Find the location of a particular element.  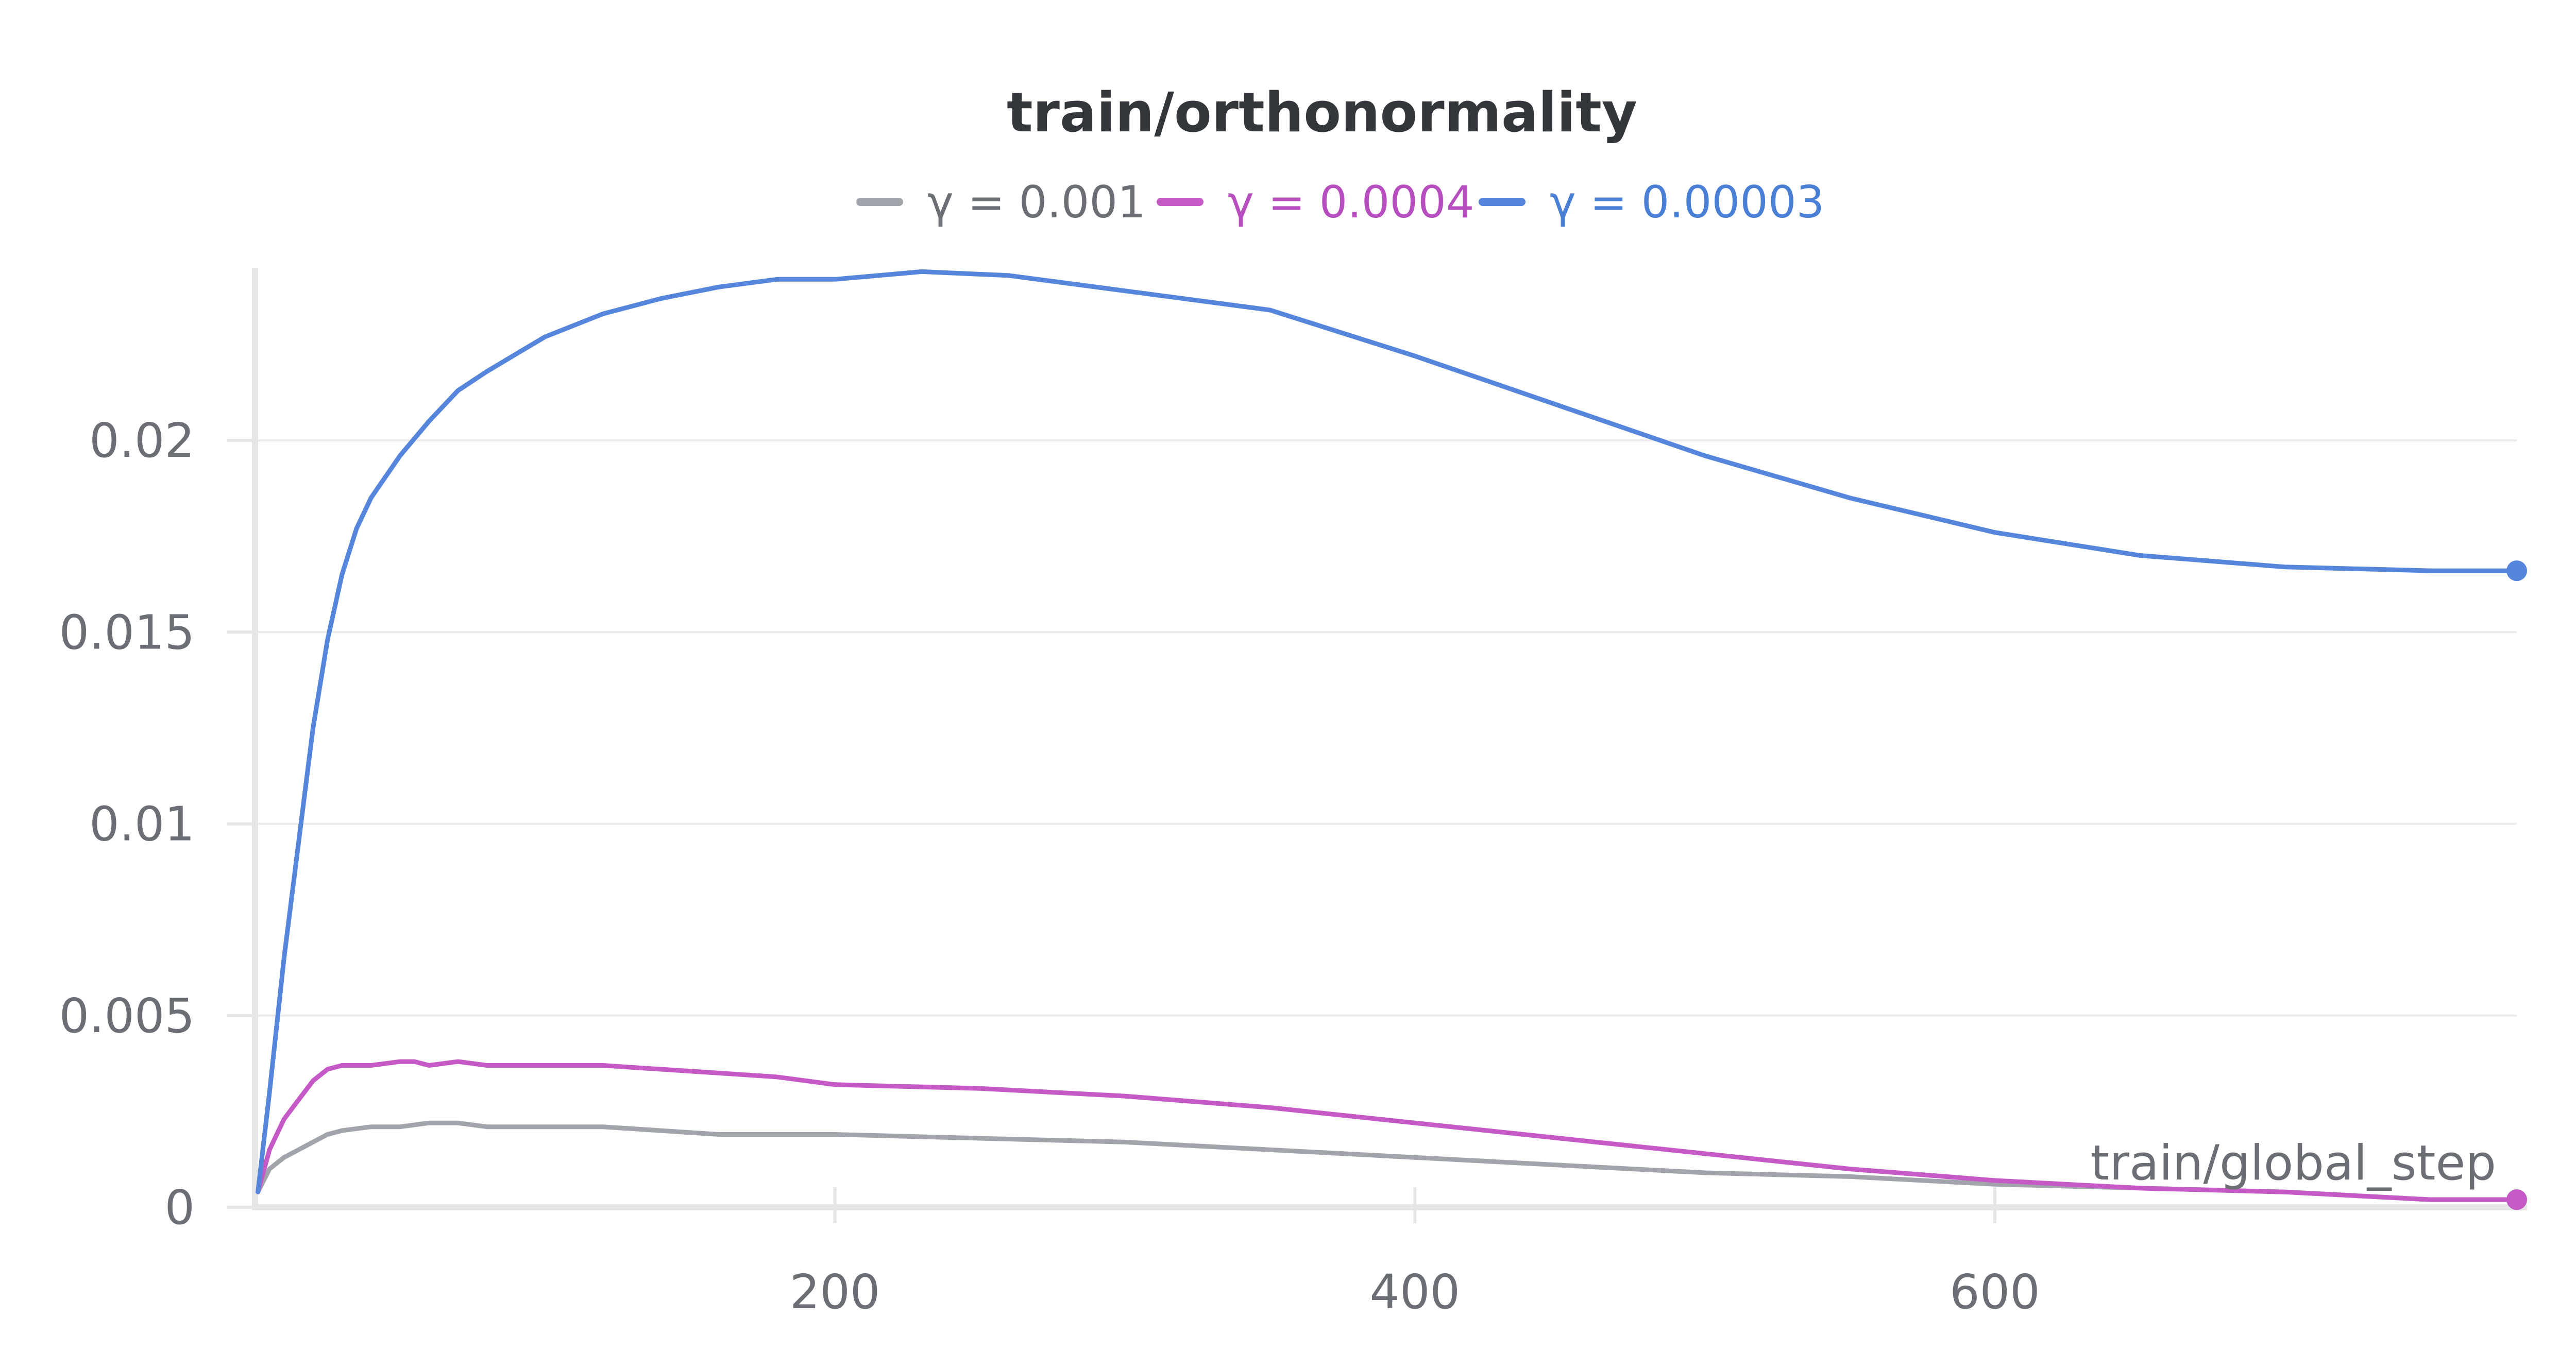

chart-title: train/orthonormality is located at coordinates (1322, 112).